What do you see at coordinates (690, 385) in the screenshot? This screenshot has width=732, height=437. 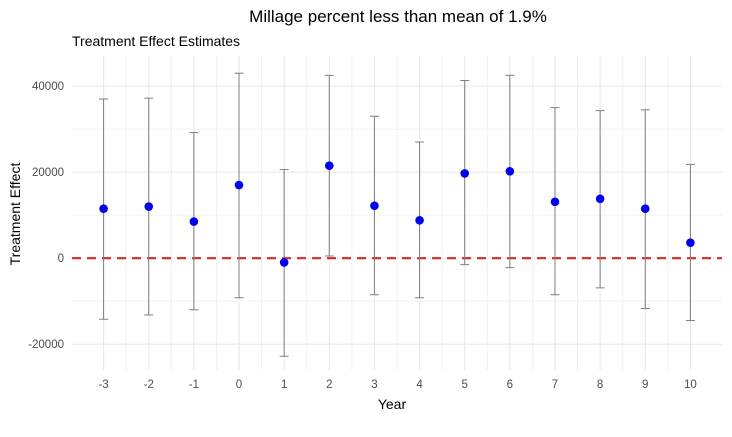 I see `x-tick-label: 10` at bounding box center [690, 385].